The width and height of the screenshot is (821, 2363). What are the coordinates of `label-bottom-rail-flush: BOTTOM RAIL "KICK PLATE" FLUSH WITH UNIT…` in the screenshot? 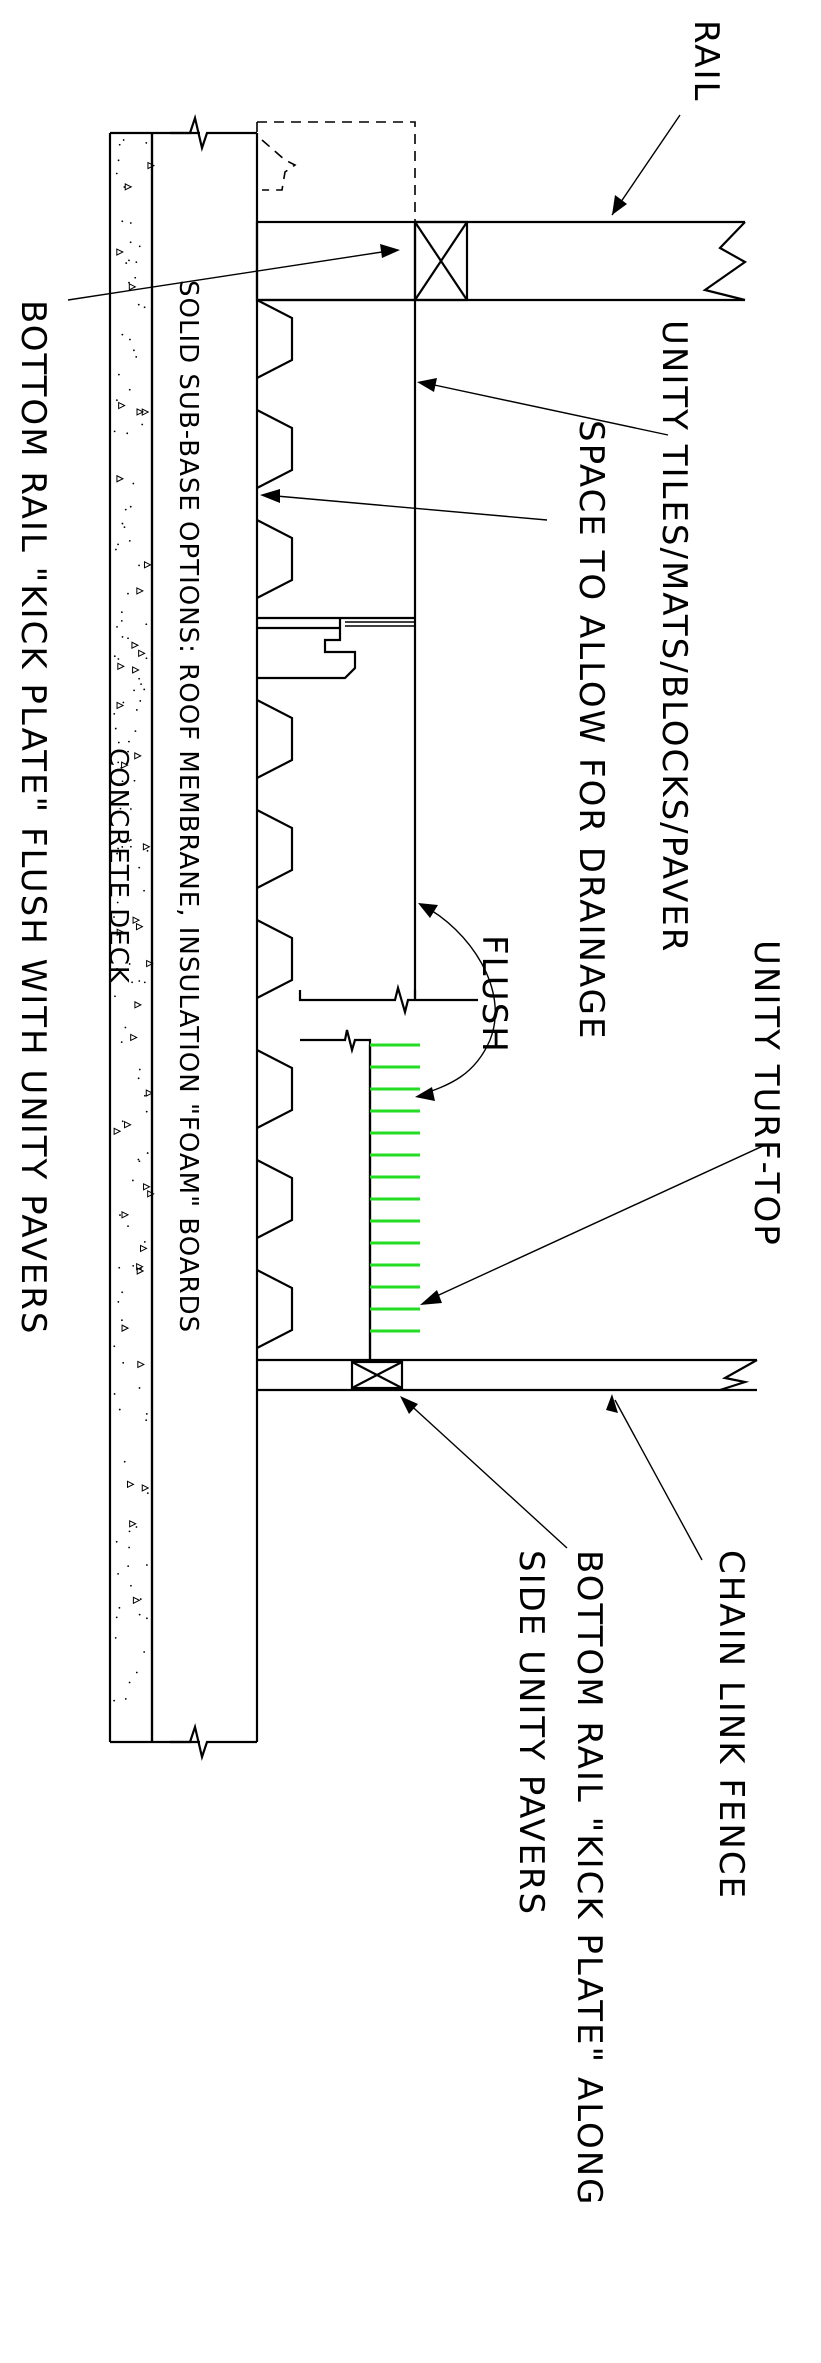 It's located at (33, 817).